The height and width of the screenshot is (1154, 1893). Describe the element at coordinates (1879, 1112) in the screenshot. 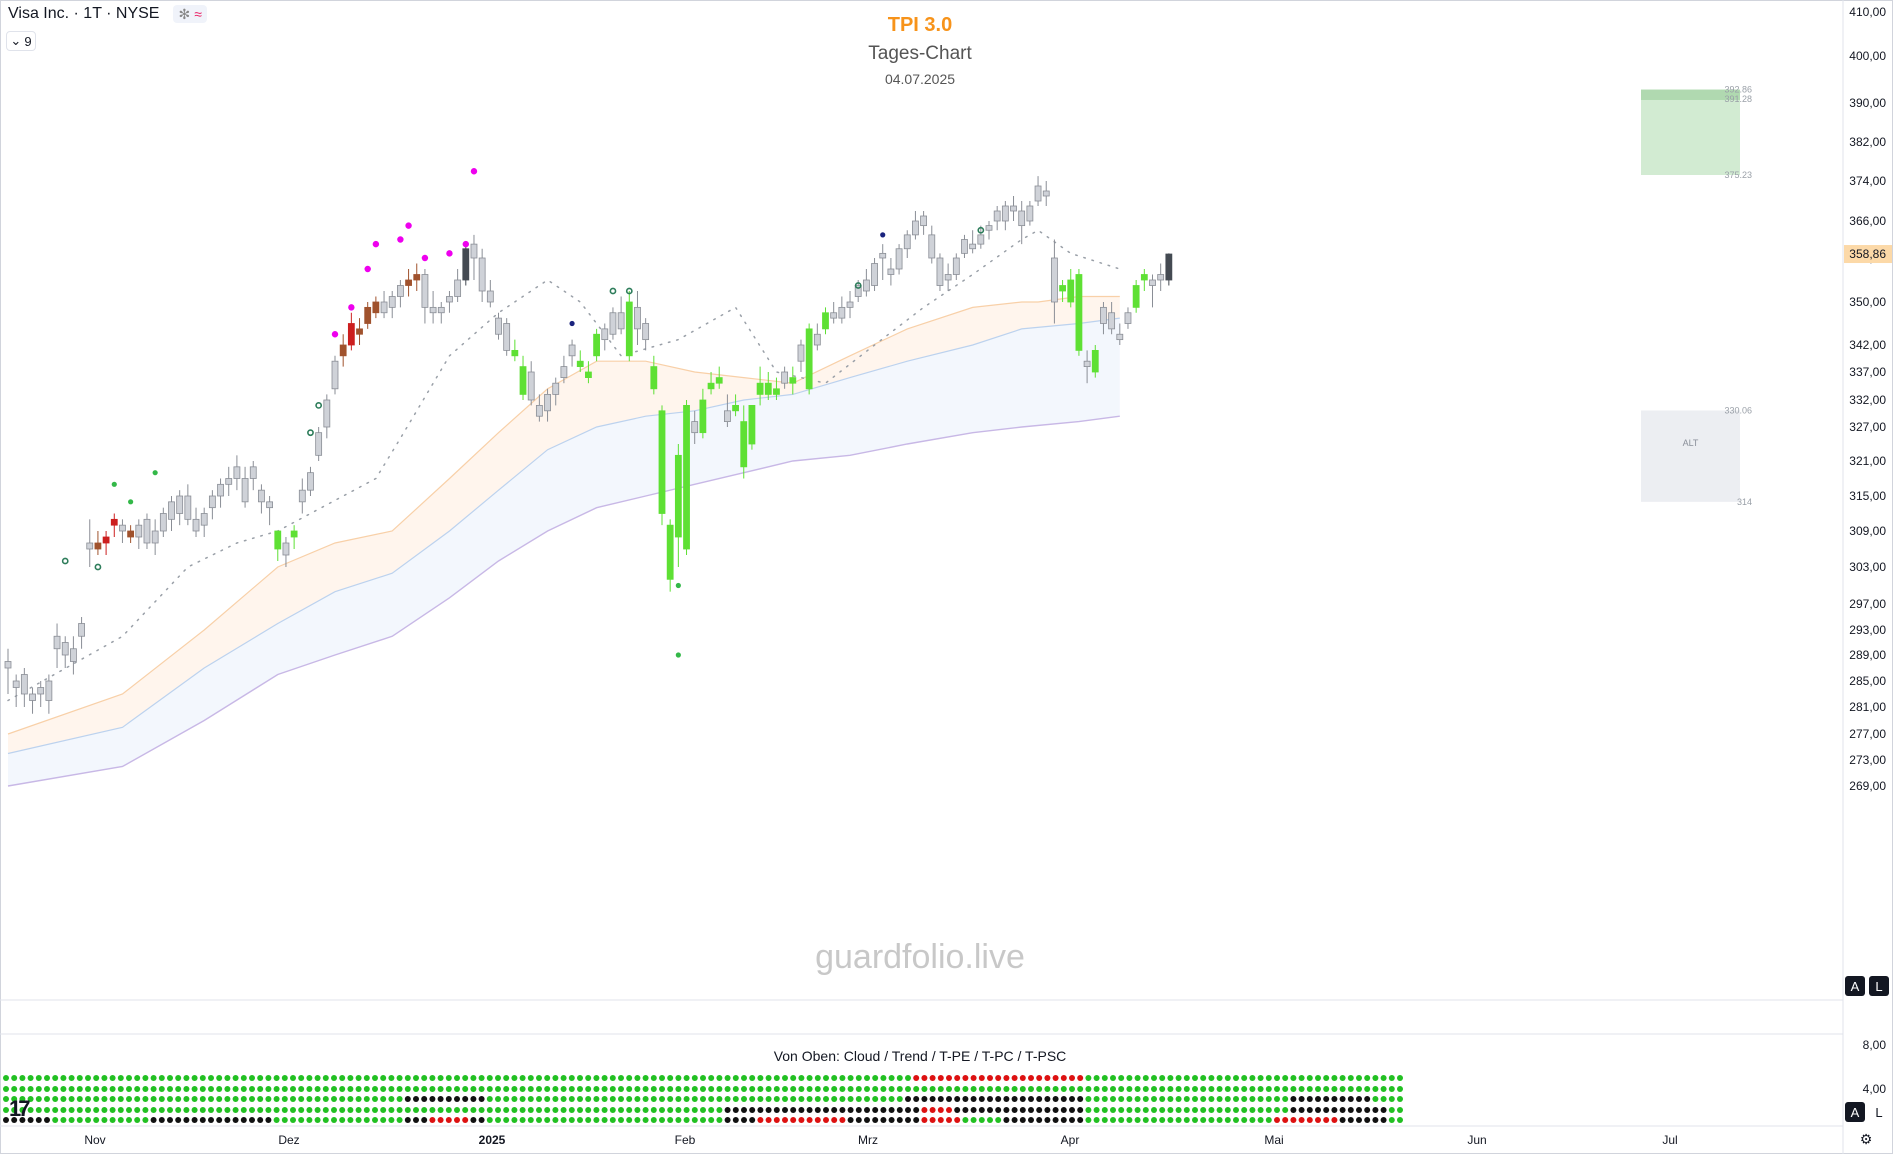

I see `indicator-log-scale-button: L` at that location.